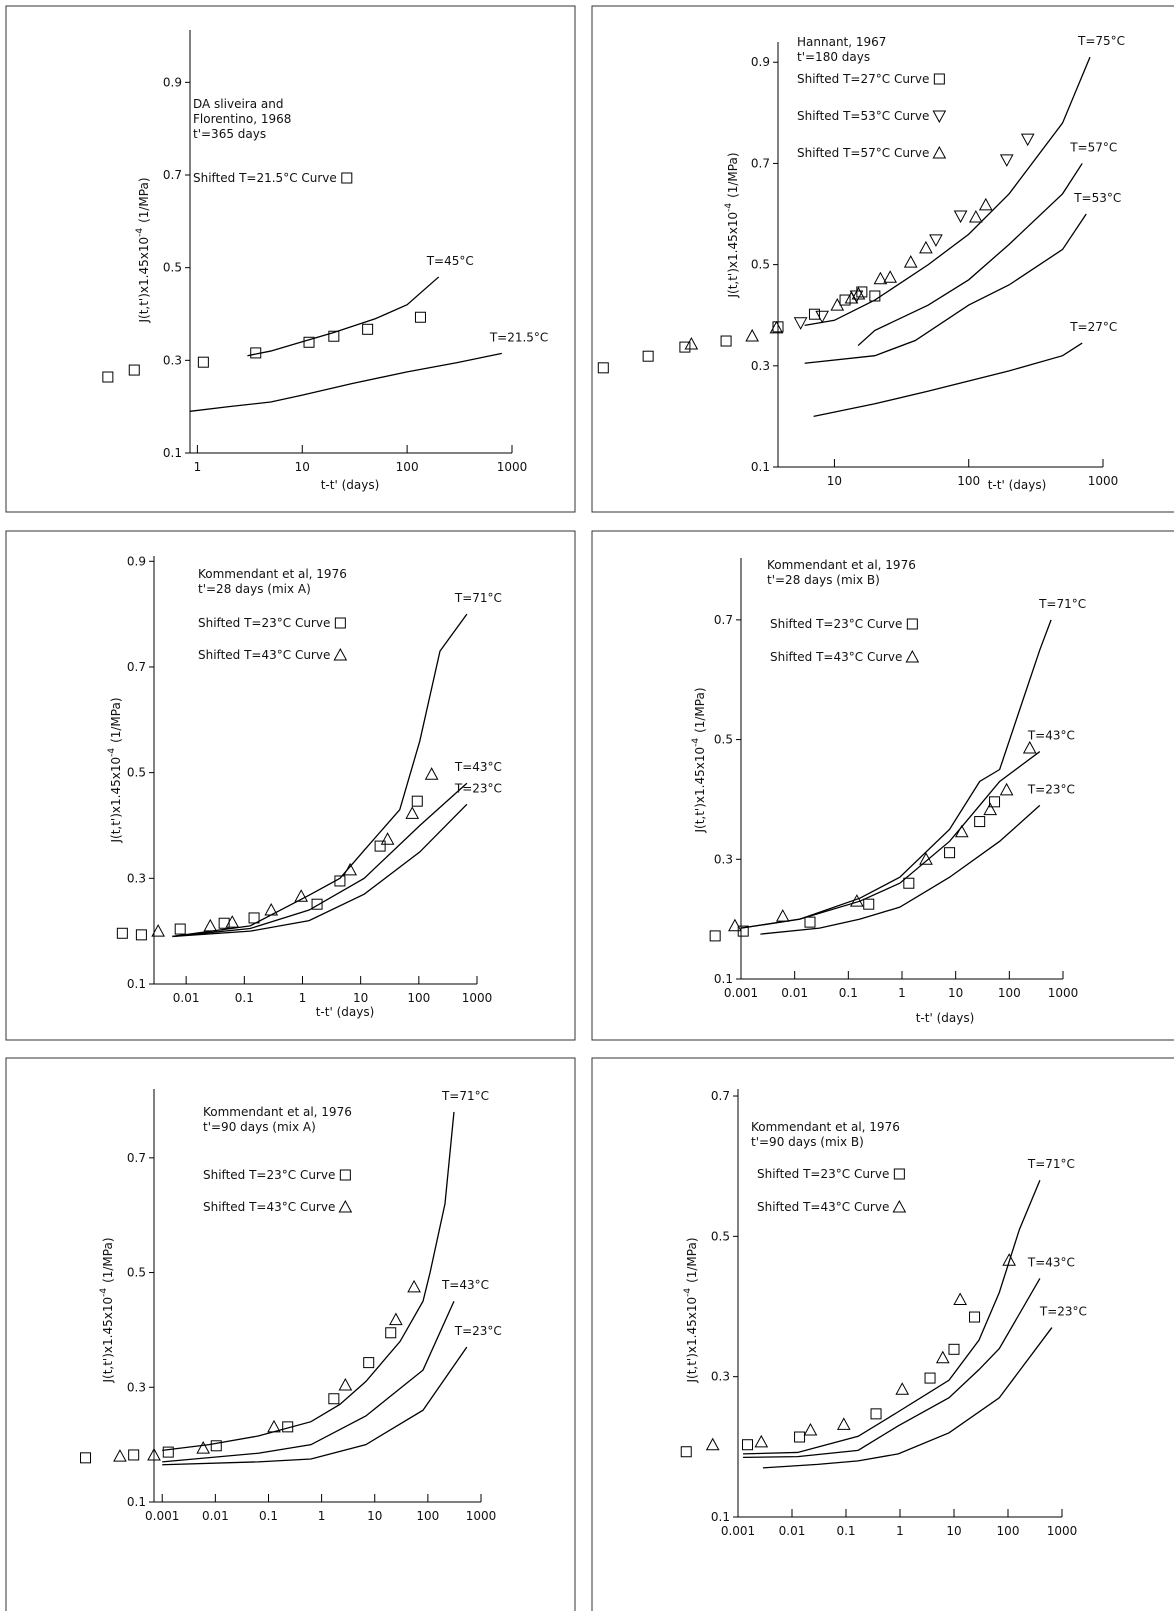  What do you see at coordinates (845, 1531) in the screenshot?
I see `x-tick-label: 0.1` at bounding box center [845, 1531].